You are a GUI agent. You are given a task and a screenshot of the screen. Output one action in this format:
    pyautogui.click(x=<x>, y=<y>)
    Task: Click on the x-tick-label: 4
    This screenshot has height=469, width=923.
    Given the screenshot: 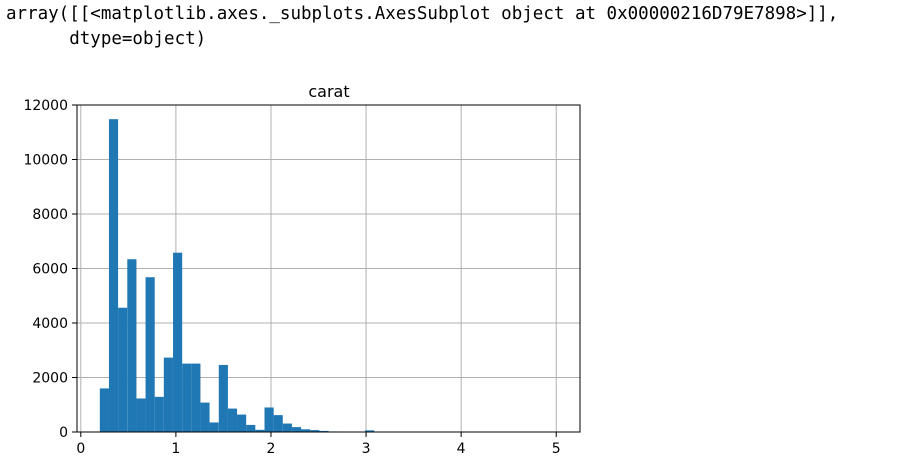 What is the action you would take?
    pyautogui.click(x=461, y=449)
    